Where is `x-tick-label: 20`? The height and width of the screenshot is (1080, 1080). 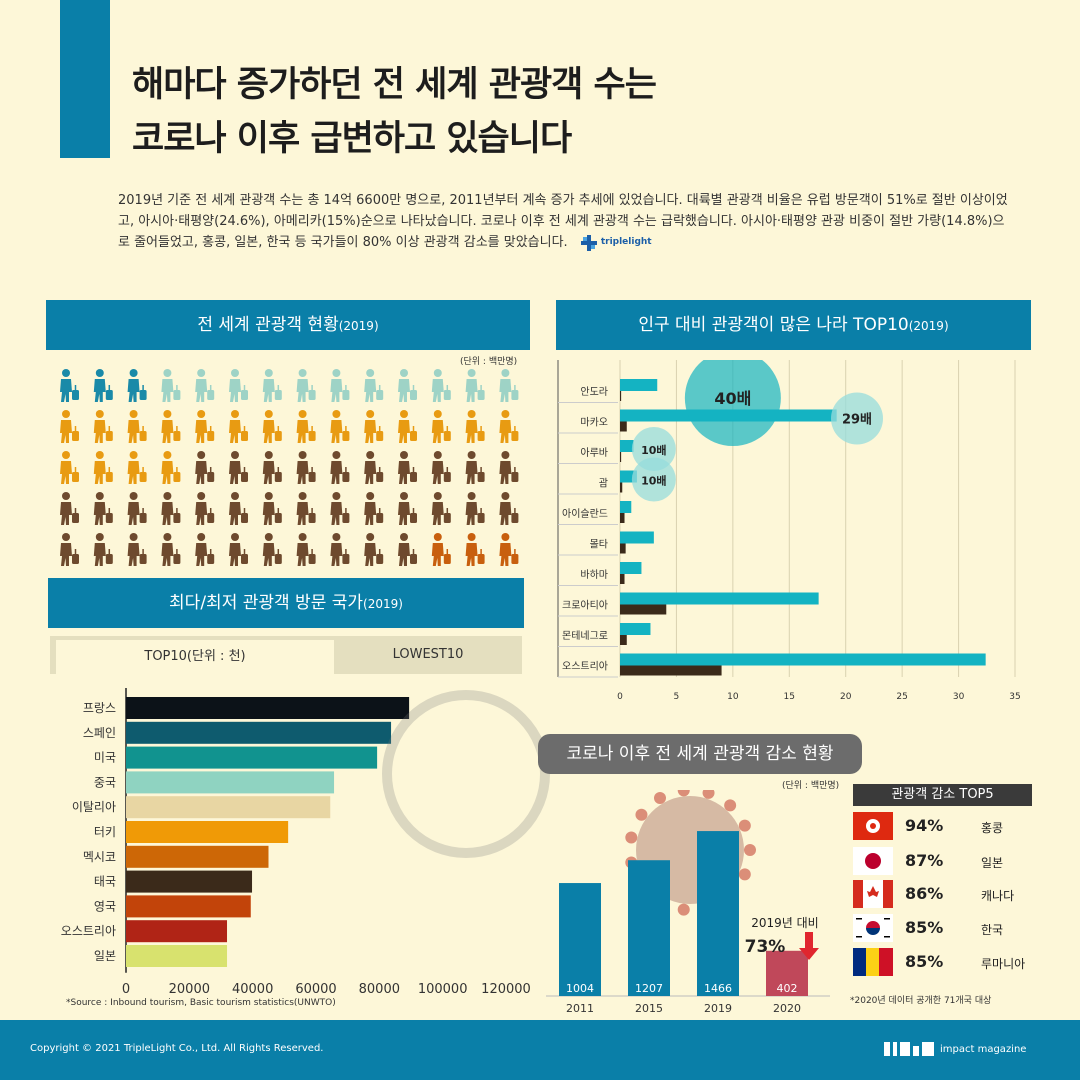
x-tick-label: 20 is located at coordinates (846, 697).